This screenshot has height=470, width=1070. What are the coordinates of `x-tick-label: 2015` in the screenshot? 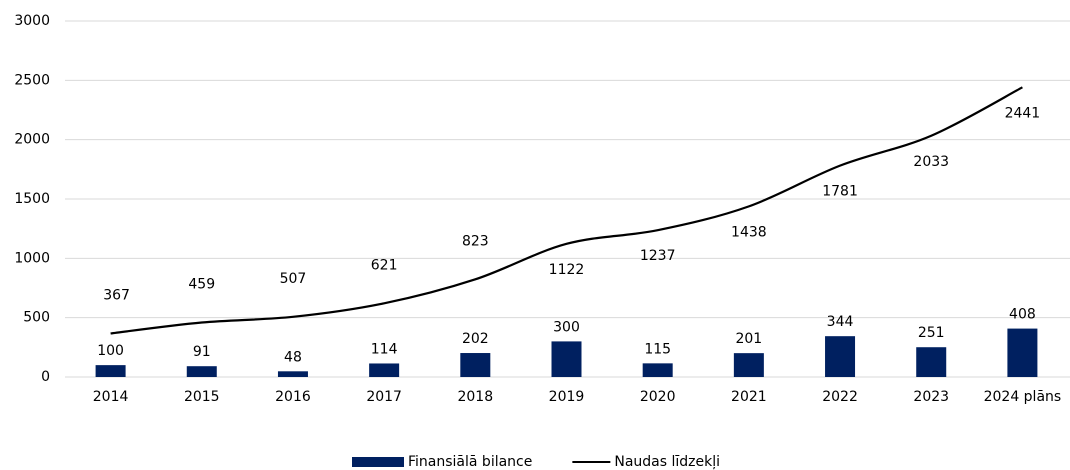 It's located at (202, 397).